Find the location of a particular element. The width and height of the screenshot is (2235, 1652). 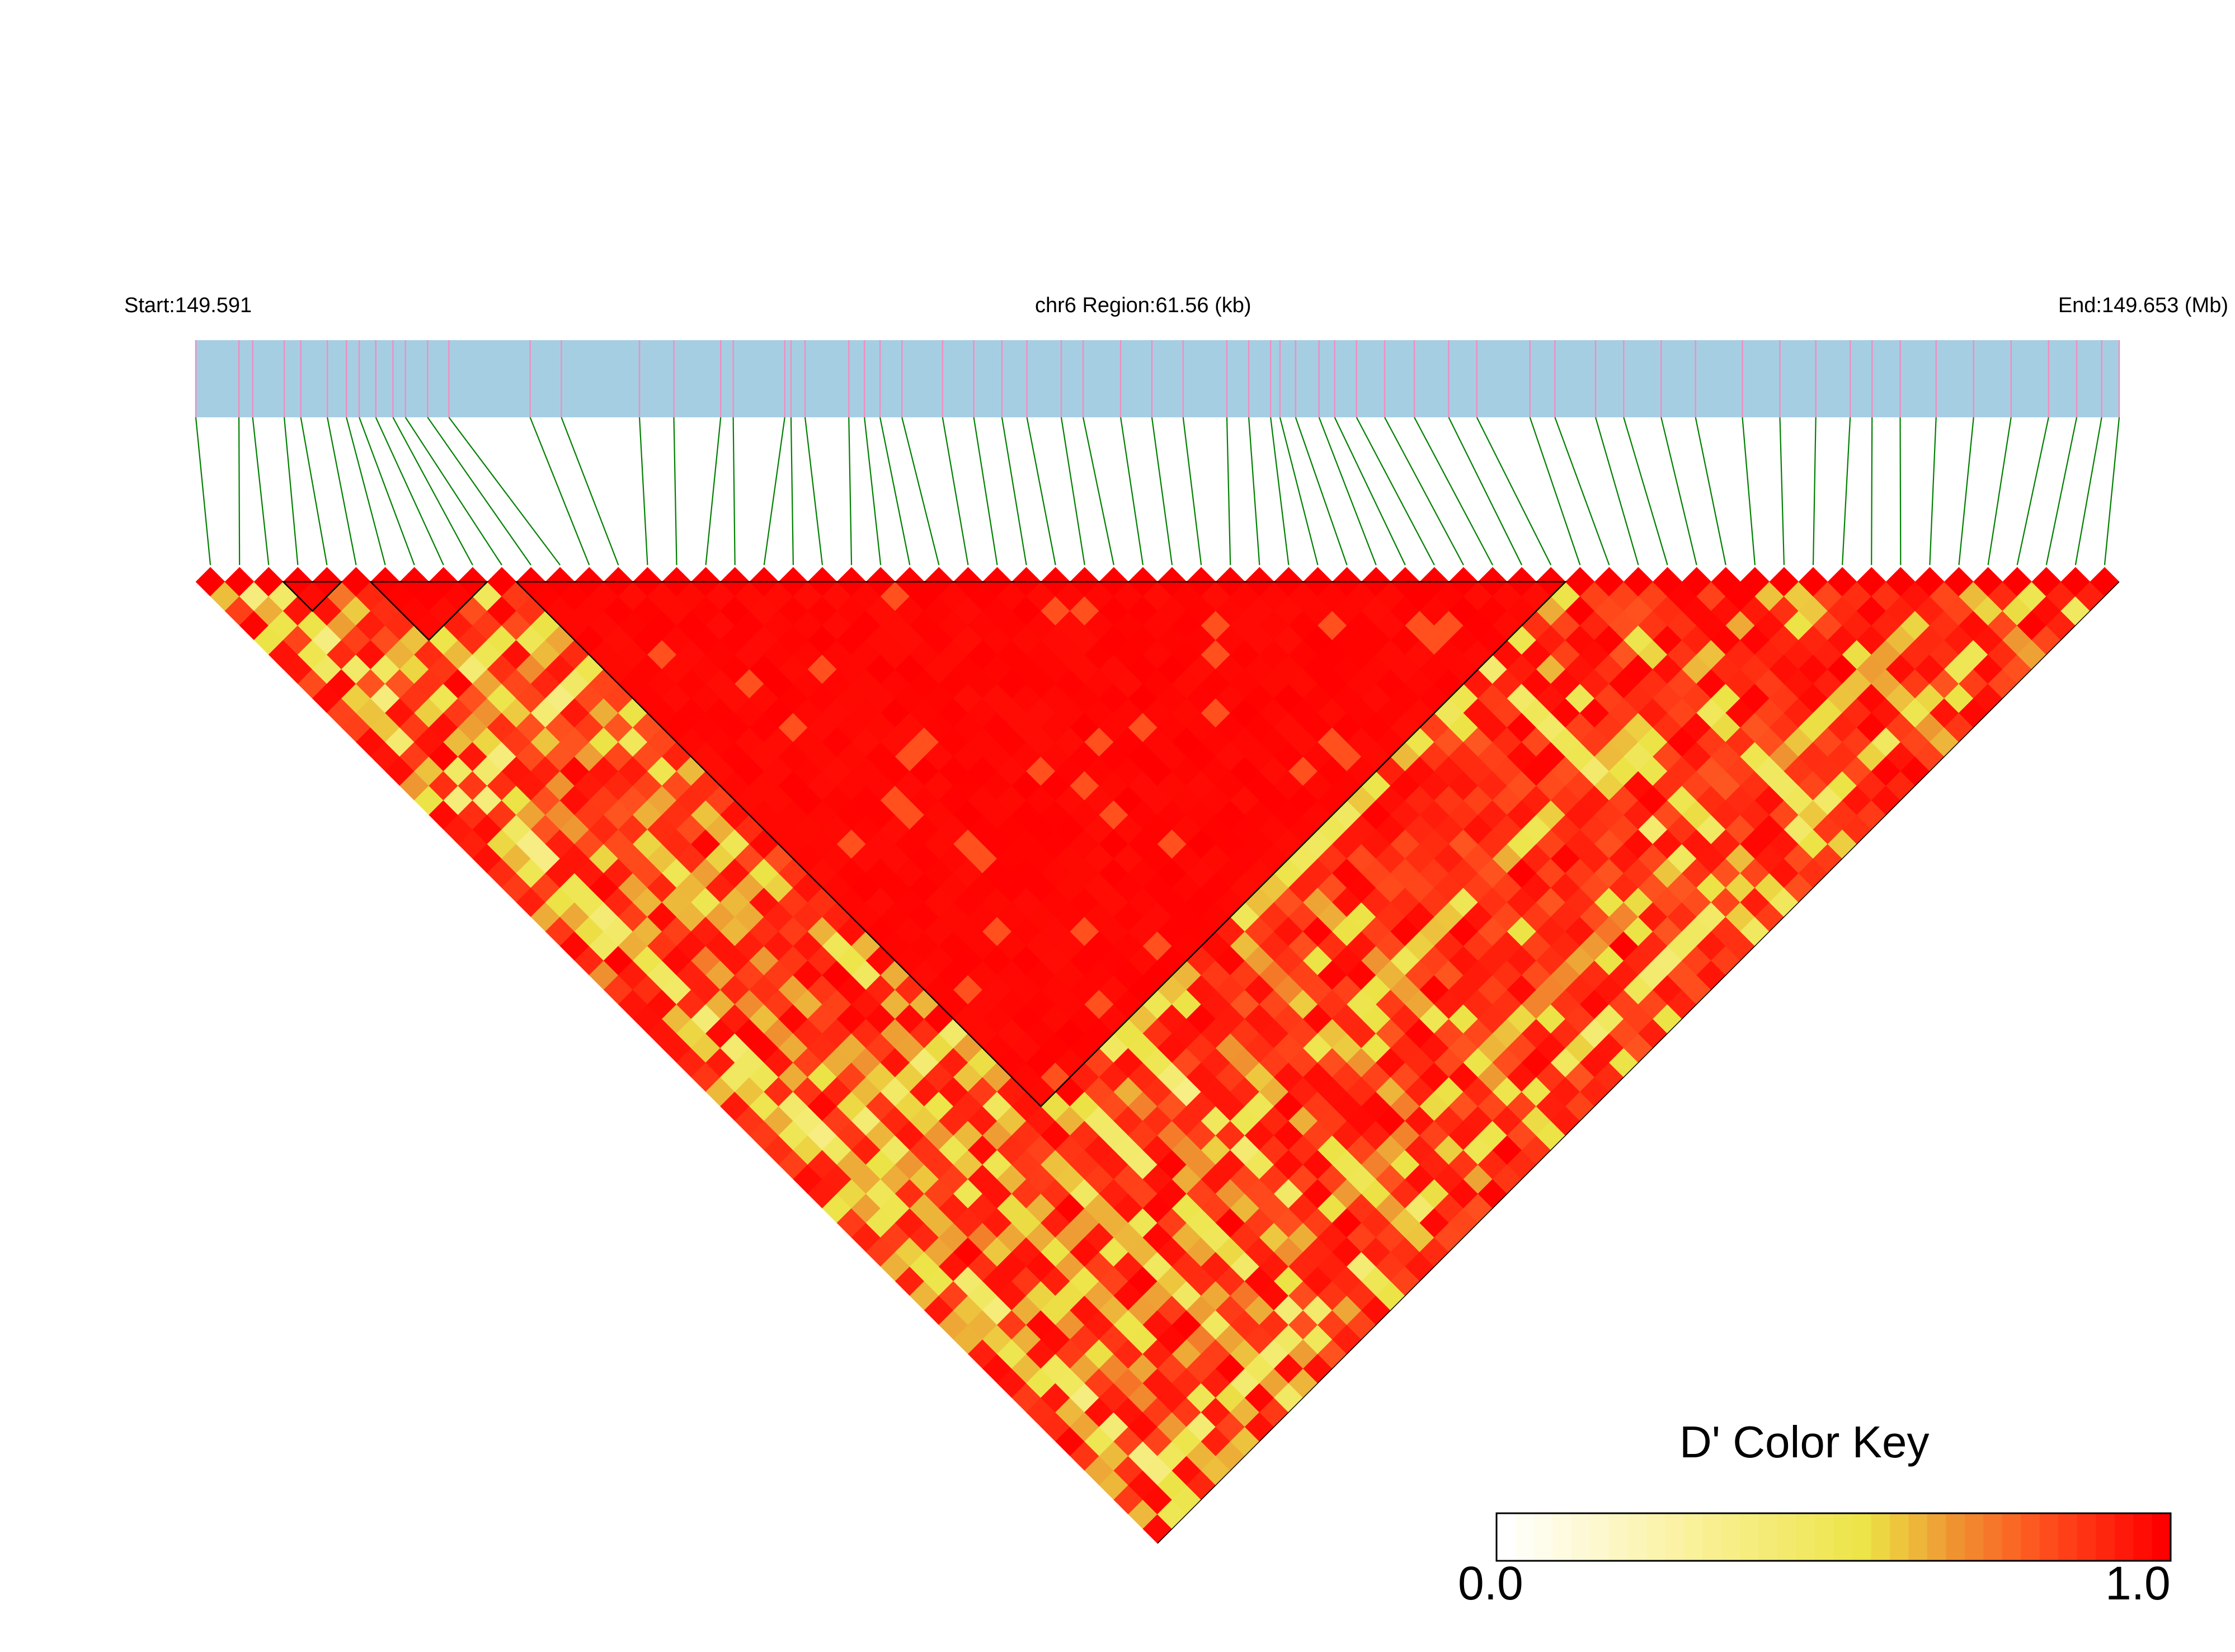

gene-track-bar is located at coordinates (1157, 379).